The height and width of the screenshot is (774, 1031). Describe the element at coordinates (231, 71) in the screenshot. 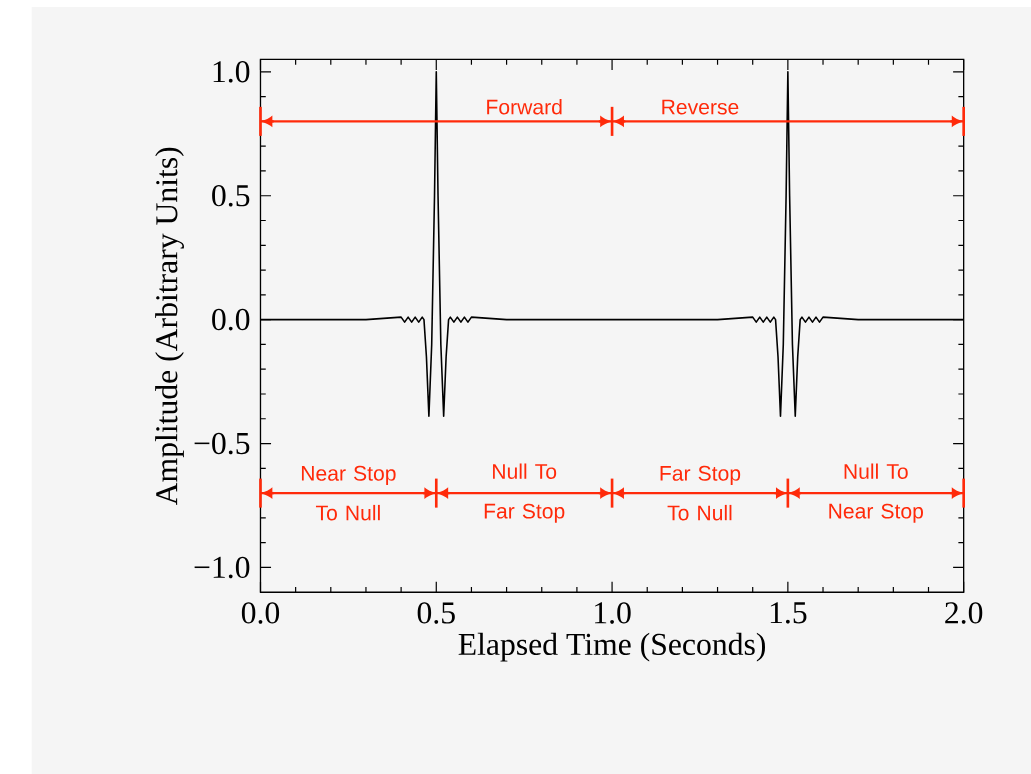

I see `y-tick-label: 1.0` at that location.